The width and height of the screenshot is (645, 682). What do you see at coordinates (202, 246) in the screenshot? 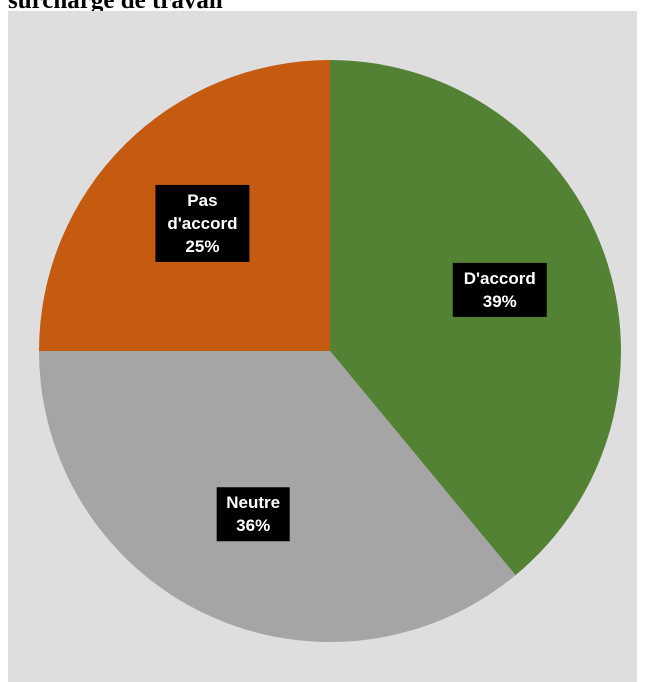
I see `data-label-percent: 25%` at bounding box center [202, 246].